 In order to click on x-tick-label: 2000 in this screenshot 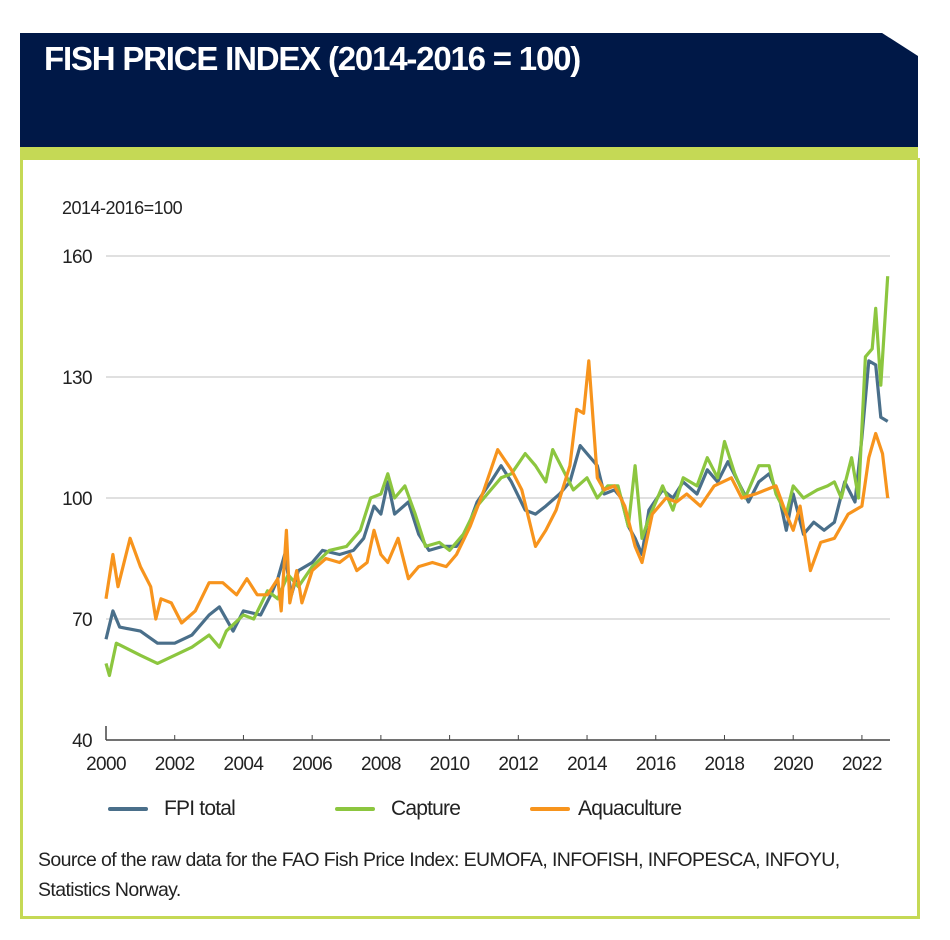, I will do `click(106, 764)`.